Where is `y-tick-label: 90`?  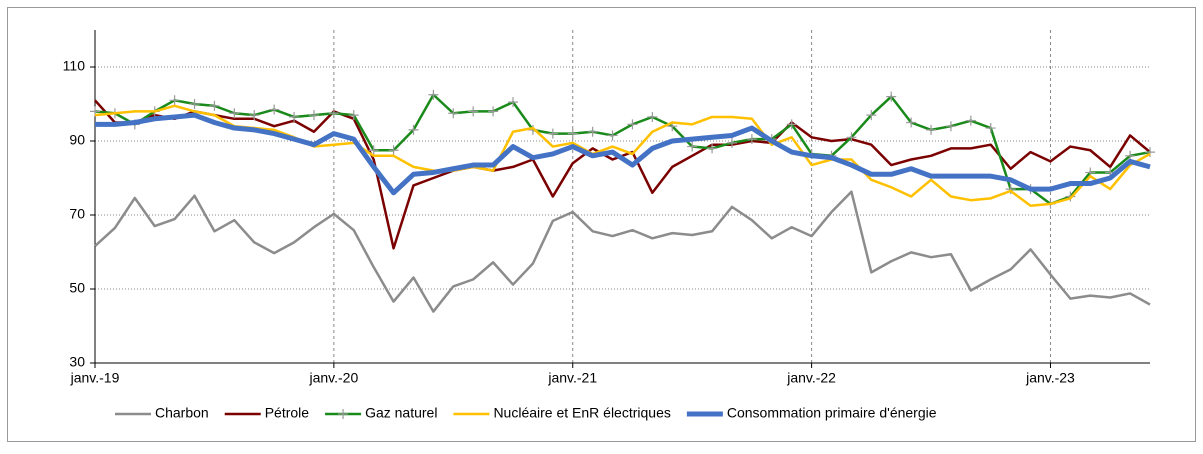 y-tick-label: 90 is located at coordinates (77, 140).